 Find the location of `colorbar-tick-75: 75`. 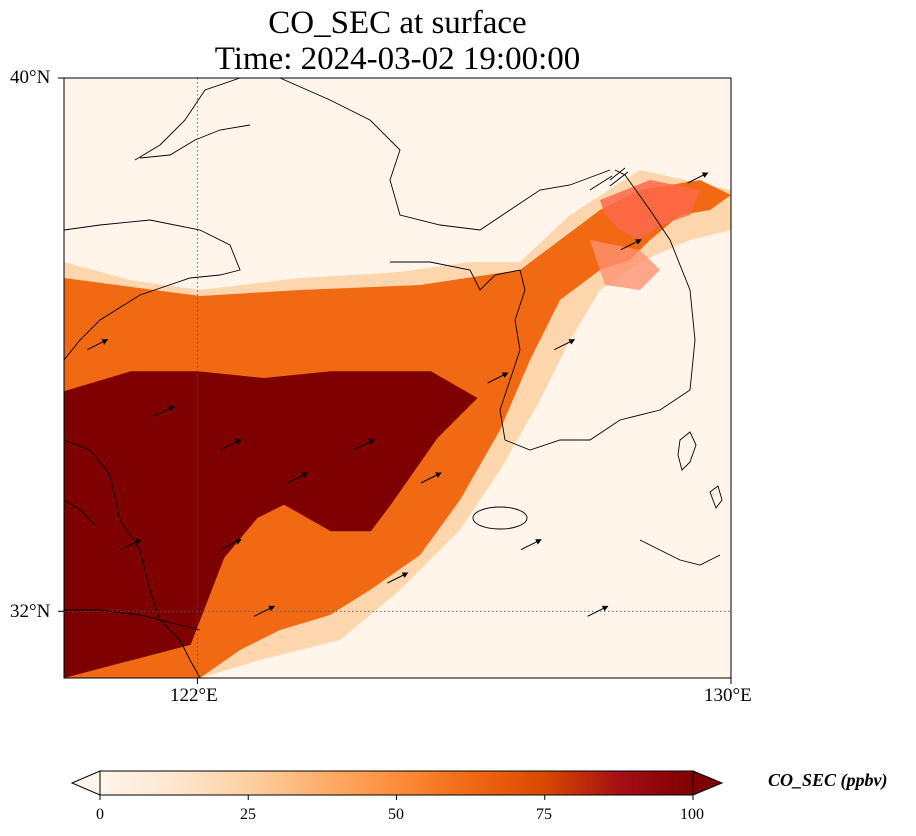

colorbar-tick-75: 75 is located at coordinates (544, 814).